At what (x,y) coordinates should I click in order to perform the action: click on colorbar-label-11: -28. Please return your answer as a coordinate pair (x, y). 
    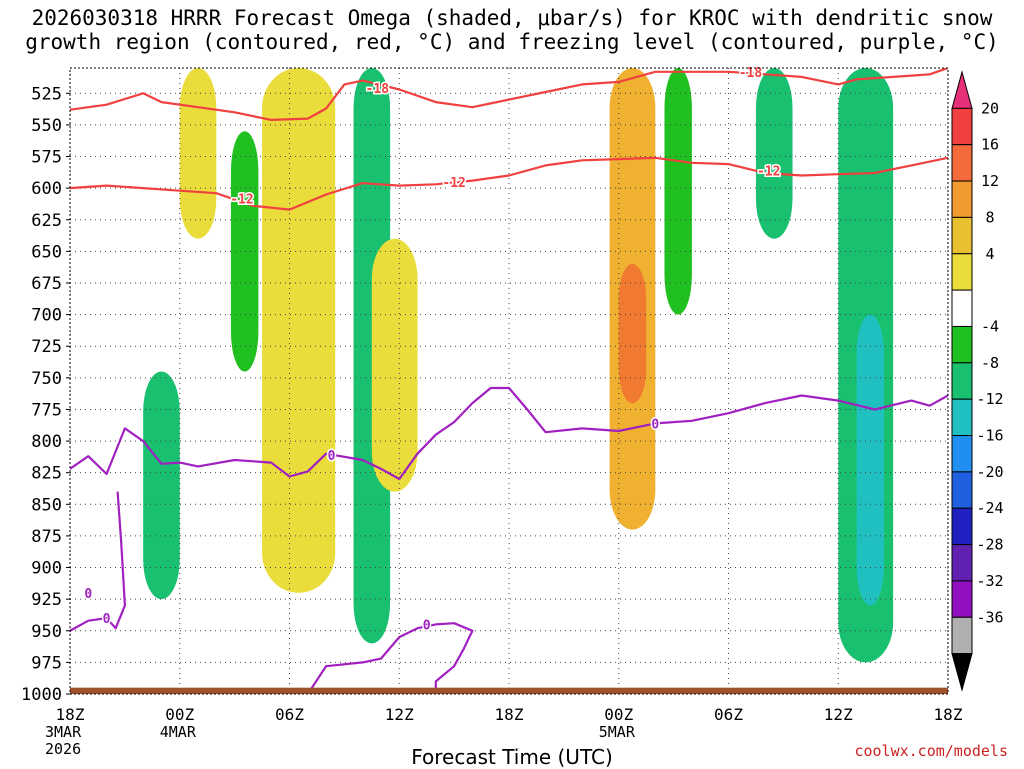
    Looking at the image, I should click on (989, 545).